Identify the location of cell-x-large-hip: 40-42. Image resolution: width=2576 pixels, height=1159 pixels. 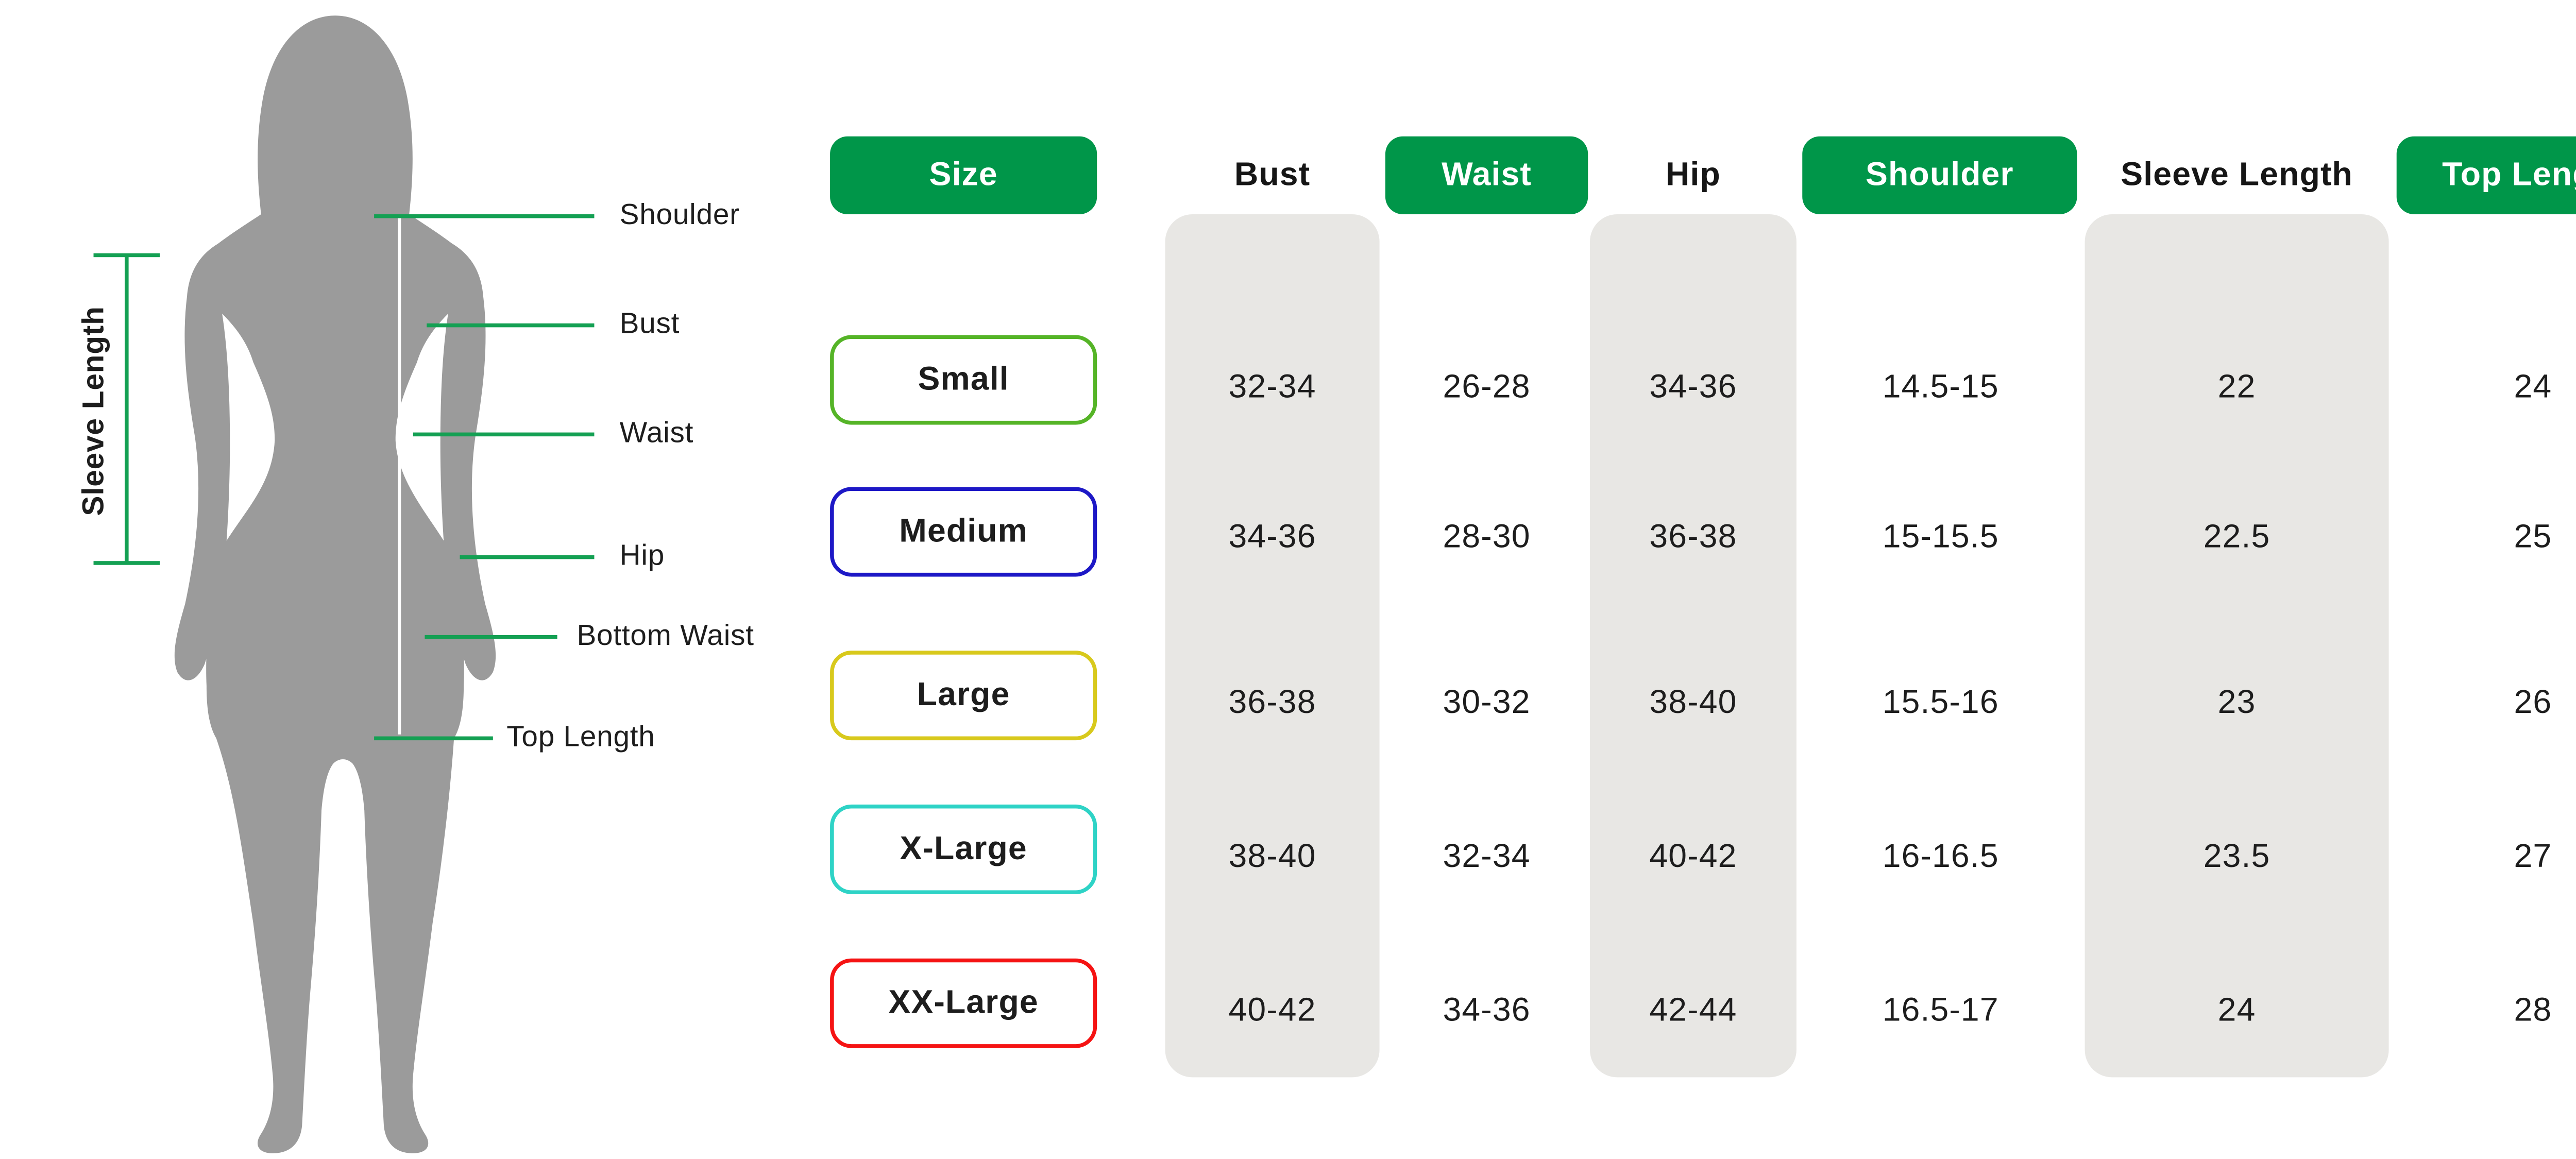
(1693, 856).